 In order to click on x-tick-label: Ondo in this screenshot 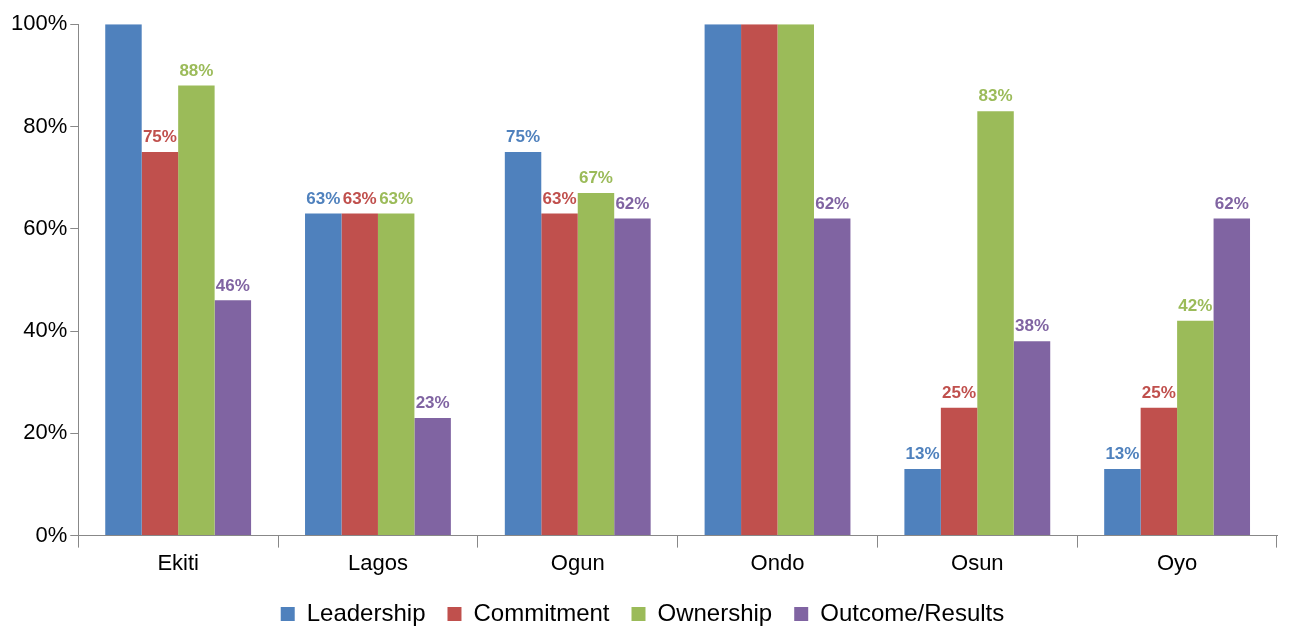, I will do `click(777, 562)`.